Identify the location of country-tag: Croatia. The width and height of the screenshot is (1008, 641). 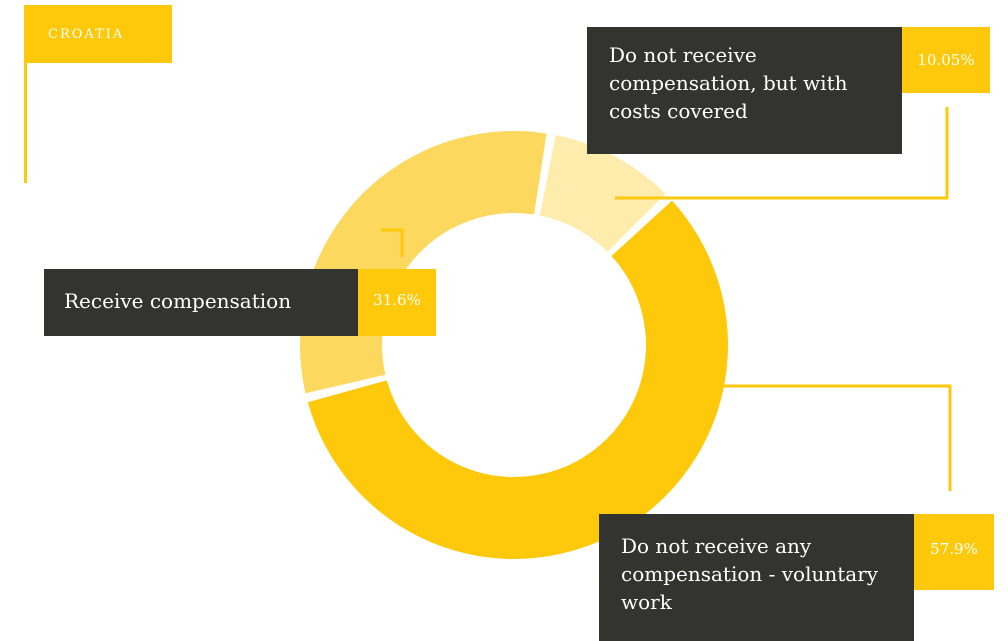
(99, 34).